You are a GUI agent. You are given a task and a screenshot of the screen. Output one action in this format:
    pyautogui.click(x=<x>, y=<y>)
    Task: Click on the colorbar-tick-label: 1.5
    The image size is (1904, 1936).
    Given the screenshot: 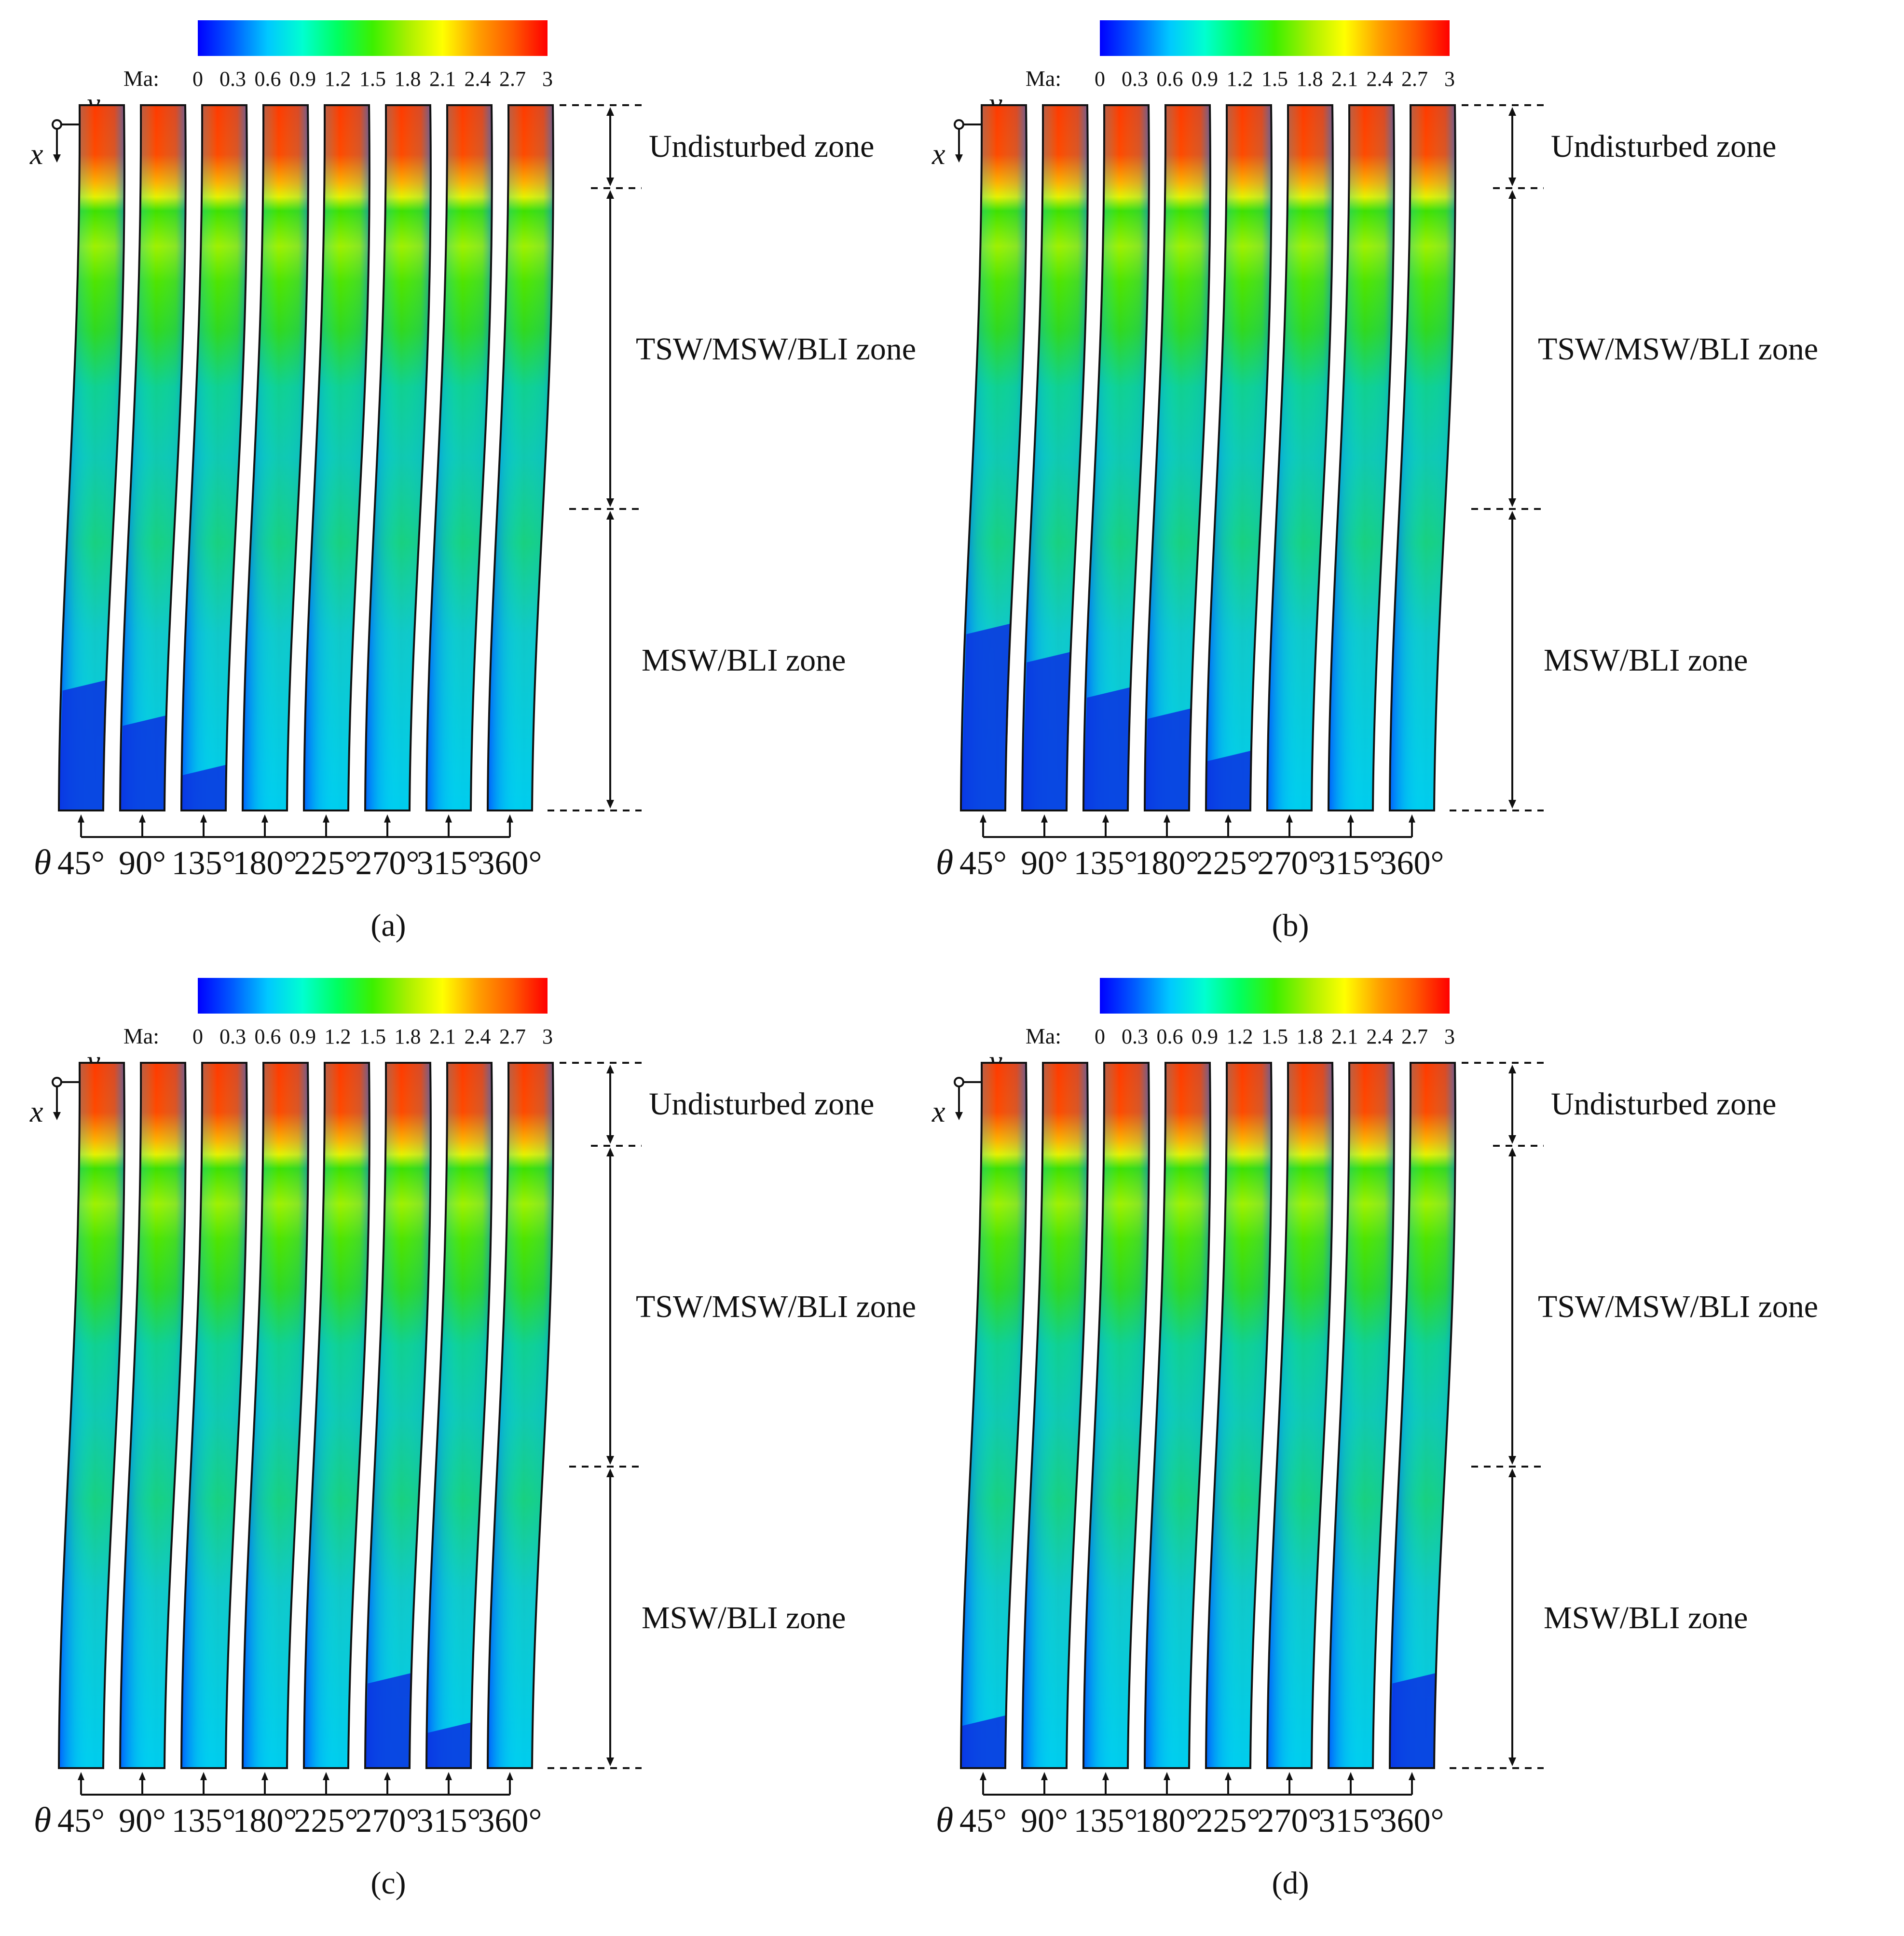 What is the action you would take?
    pyautogui.click(x=1274, y=1037)
    